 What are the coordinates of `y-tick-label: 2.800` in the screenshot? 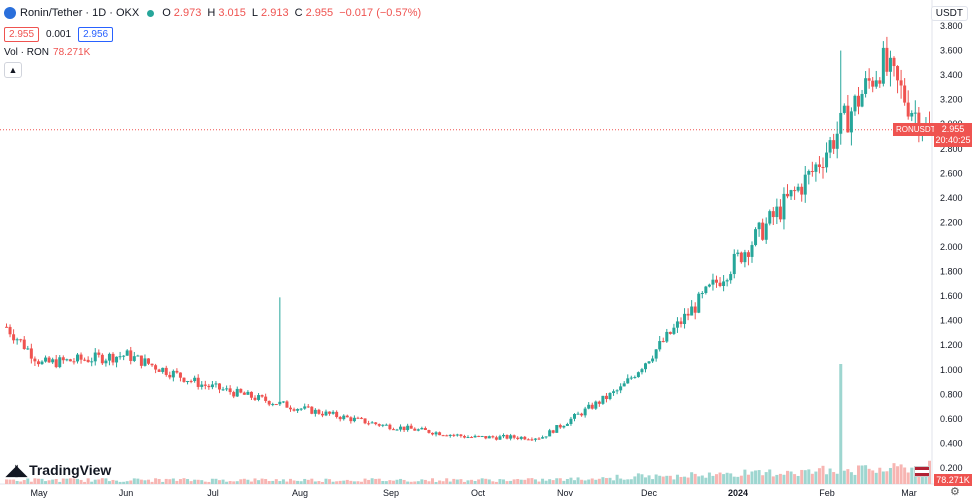 It's located at (951, 149).